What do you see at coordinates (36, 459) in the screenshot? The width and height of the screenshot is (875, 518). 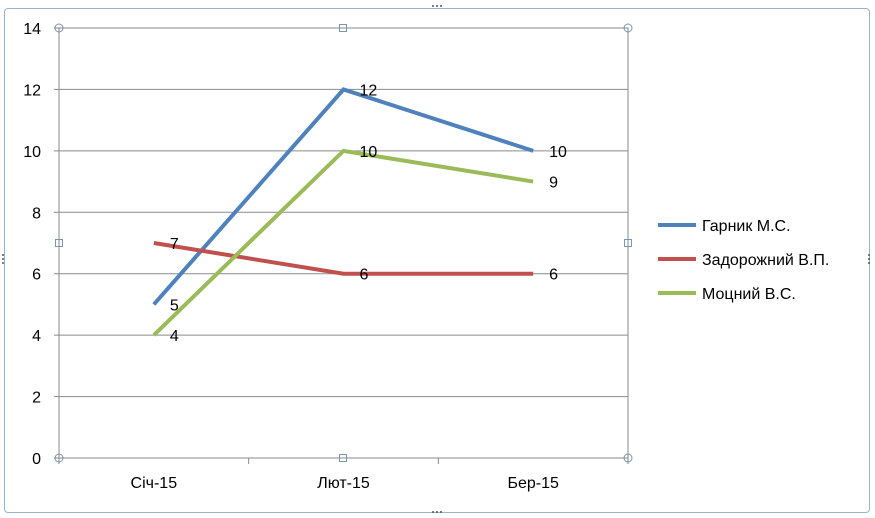 I see `y-tick-label: 0` at bounding box center [36, 459].